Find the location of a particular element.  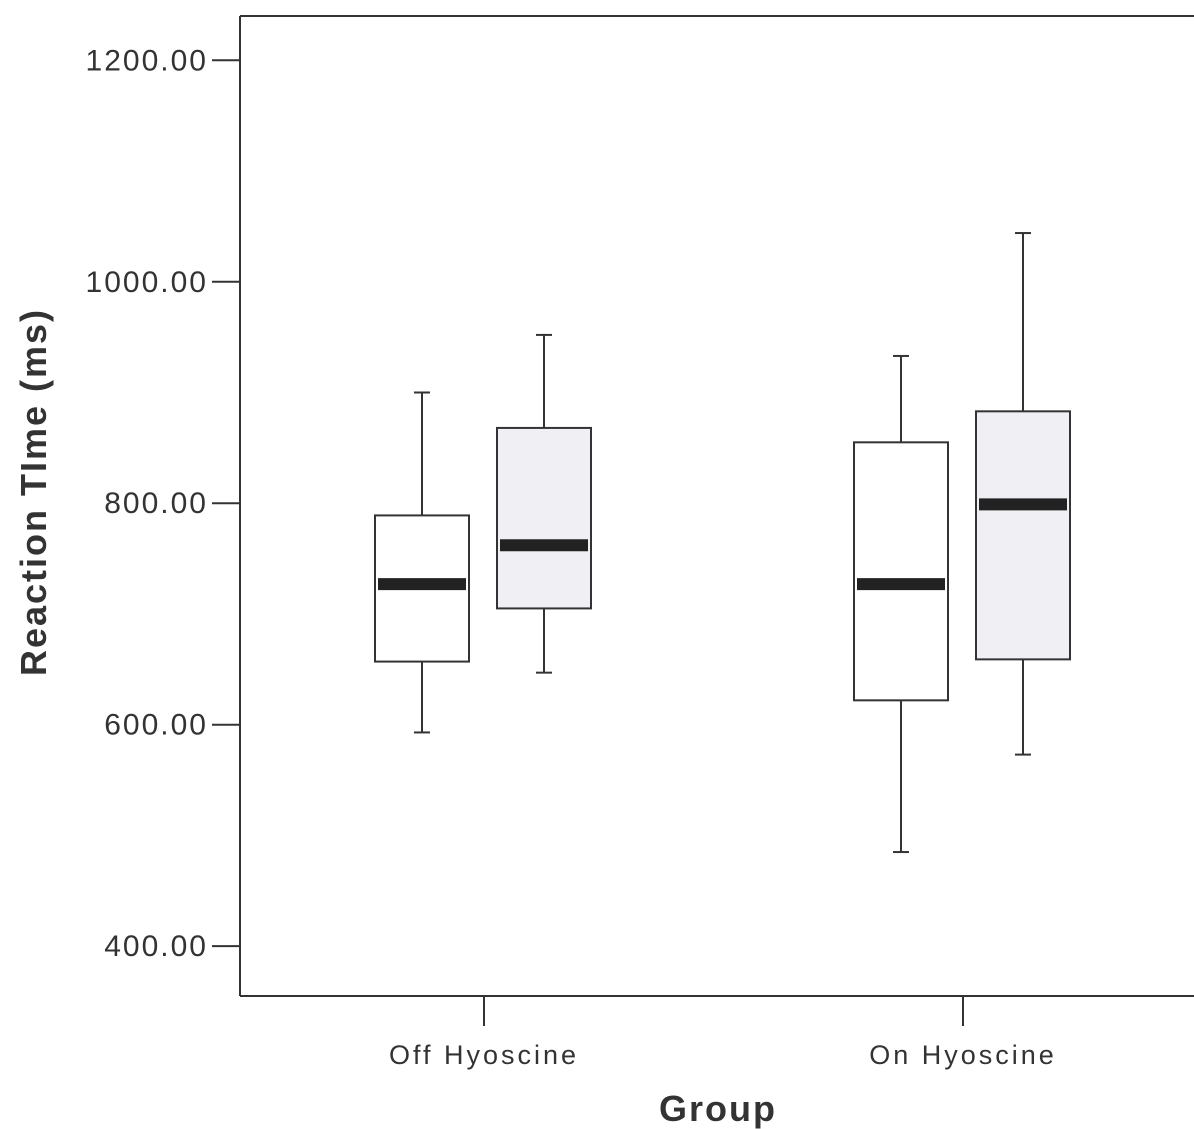

y-axis: 400.00 600.00 800.00 1000.00 1200.00 is located at coordinates (163, 503).